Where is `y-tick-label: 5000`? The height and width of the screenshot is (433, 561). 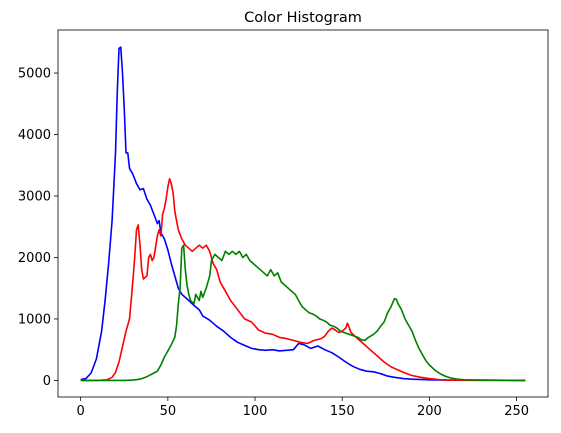
y-tick-label: 5000 is located at coordinates (34, 74).